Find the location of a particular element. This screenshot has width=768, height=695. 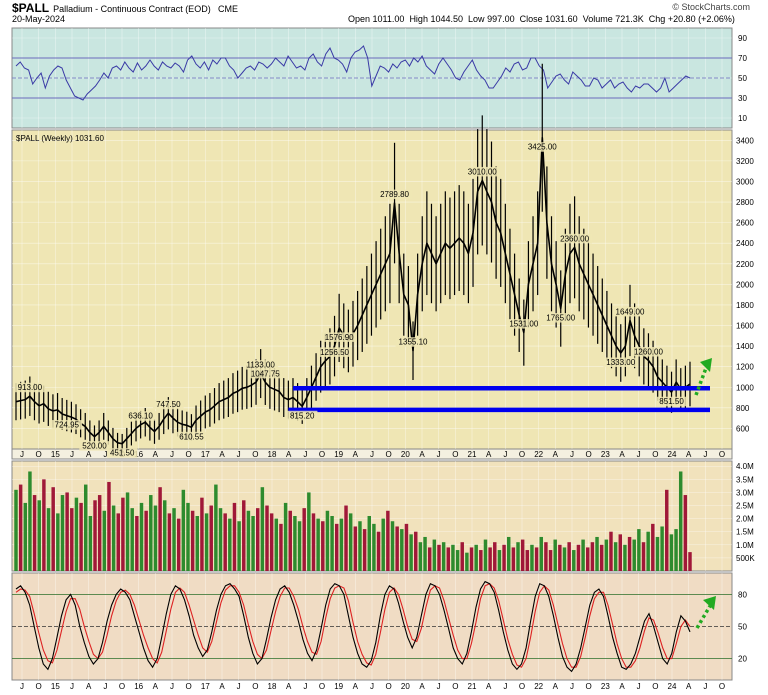

x-tick-label-bottom: 21 is located at coordinates (472, 686).